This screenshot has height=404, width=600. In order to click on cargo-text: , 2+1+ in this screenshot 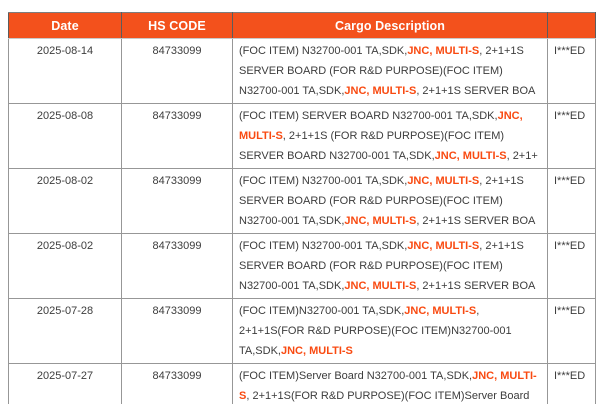, I will do `click(522, 156)`.